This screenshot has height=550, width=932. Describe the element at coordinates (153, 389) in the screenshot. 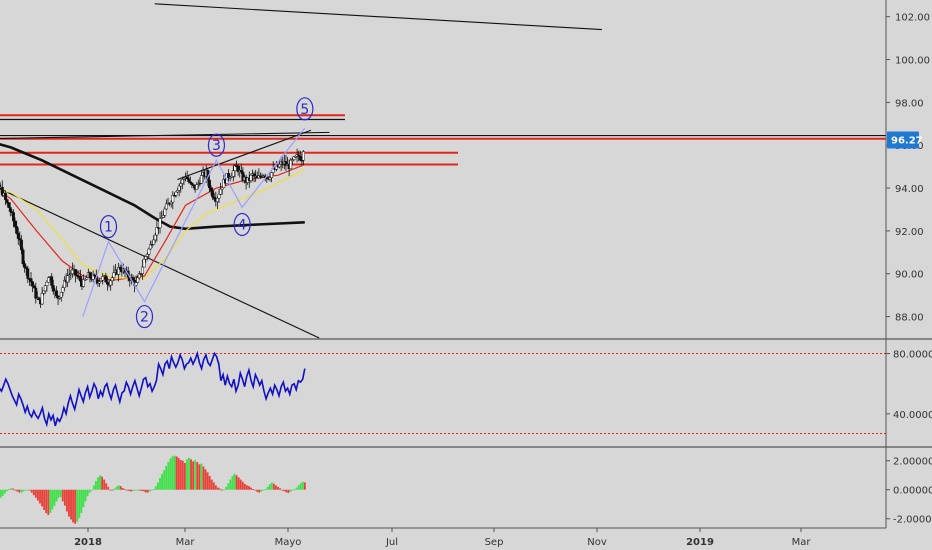

I see `oscillator-line` at that location.